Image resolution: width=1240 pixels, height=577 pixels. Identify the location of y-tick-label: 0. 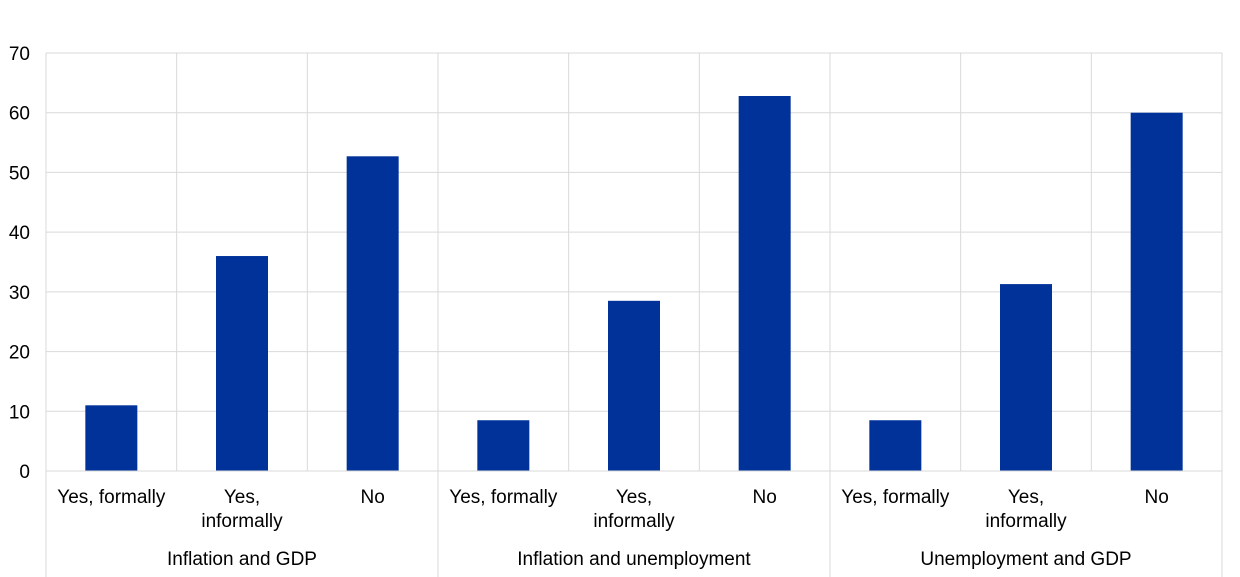
(24, 472).